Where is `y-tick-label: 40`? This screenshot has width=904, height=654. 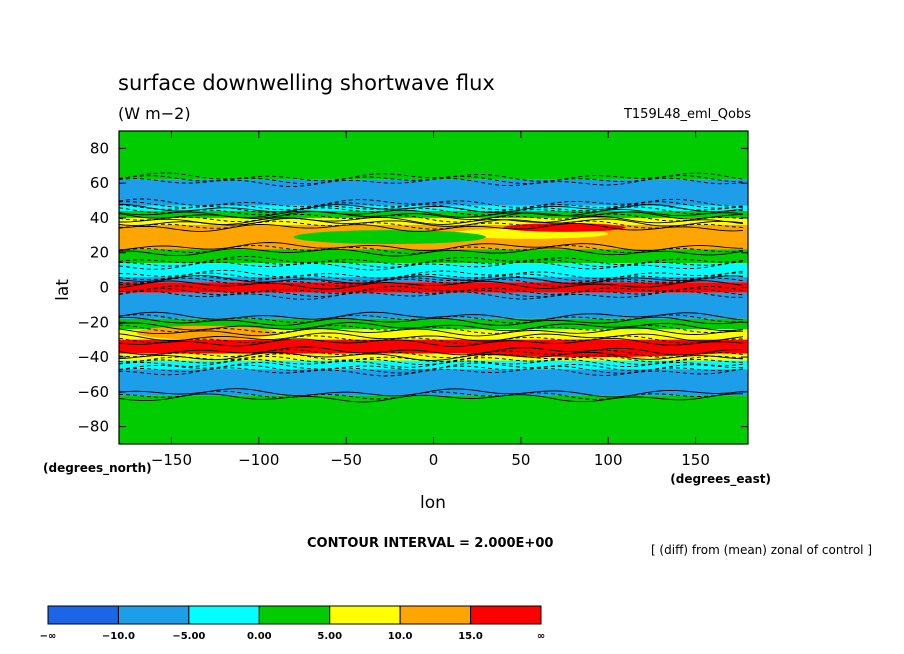 y-tick-label: 40 is located at coordinates (99, 218).